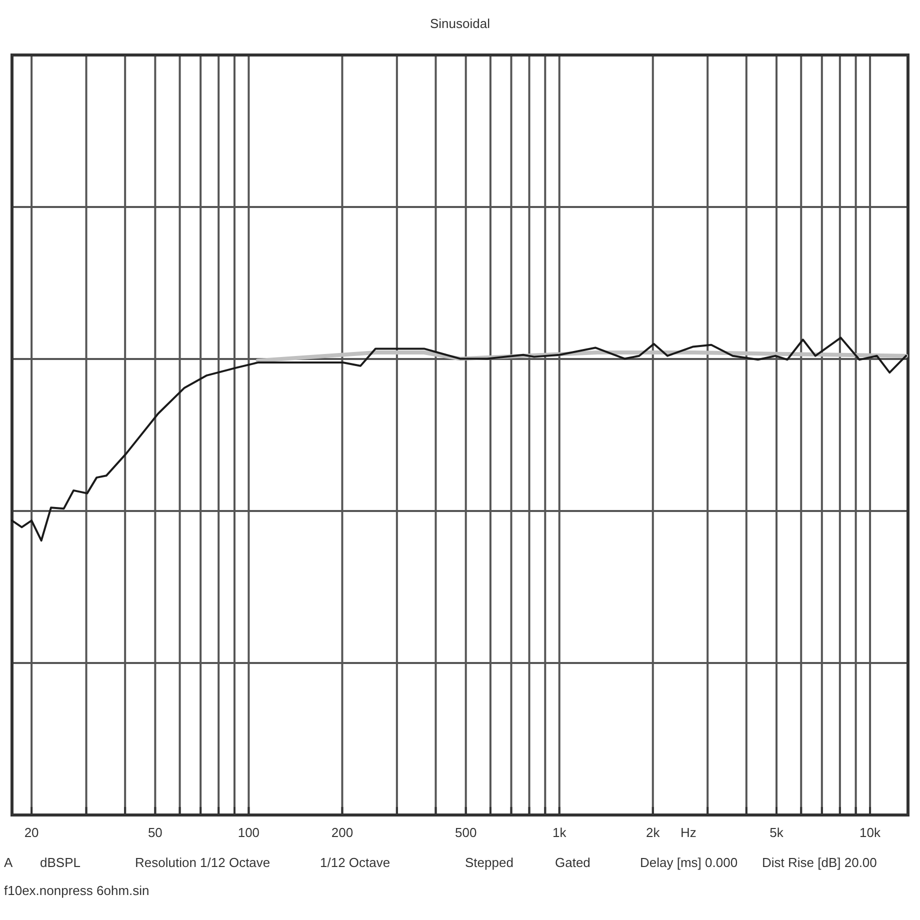 The image size is (920, 920). Describe the element at coordinates (572, 862) in the screenshot. I see `text: Gated` at that location.